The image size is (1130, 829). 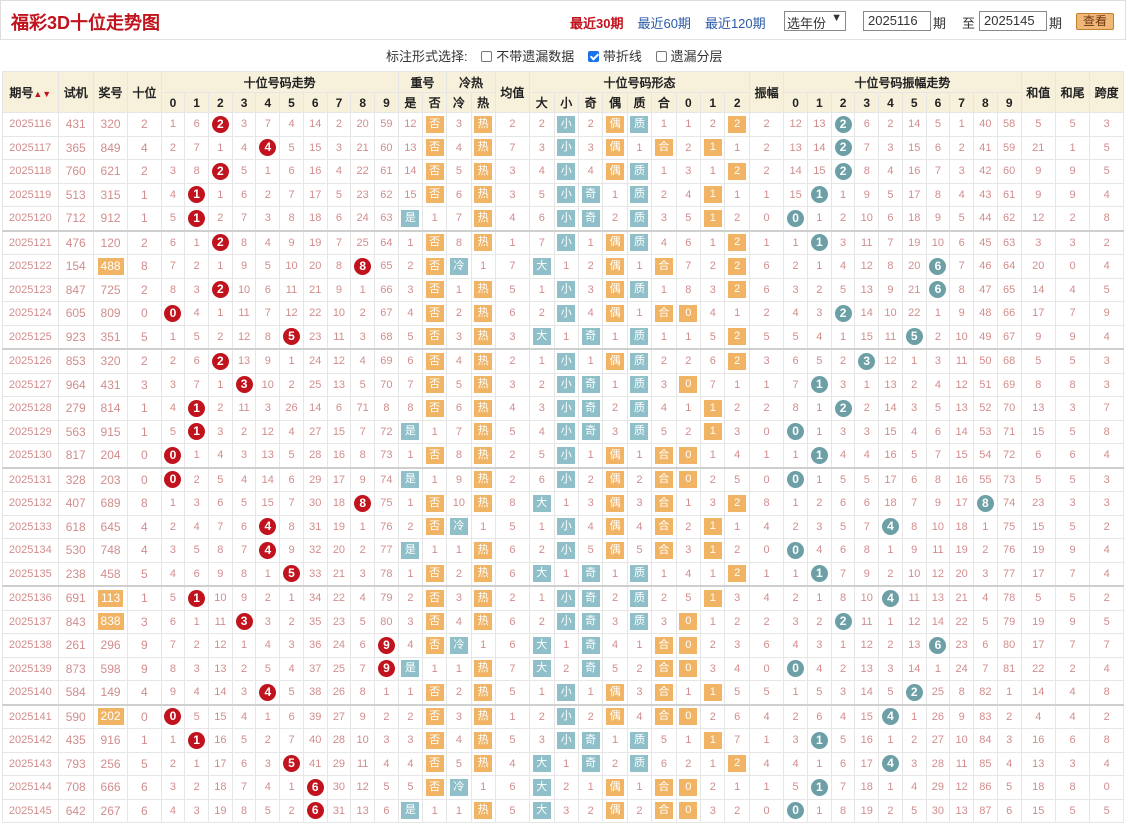 I want to click on year-select: 选年份 ▼, so click(x=815, y=21).